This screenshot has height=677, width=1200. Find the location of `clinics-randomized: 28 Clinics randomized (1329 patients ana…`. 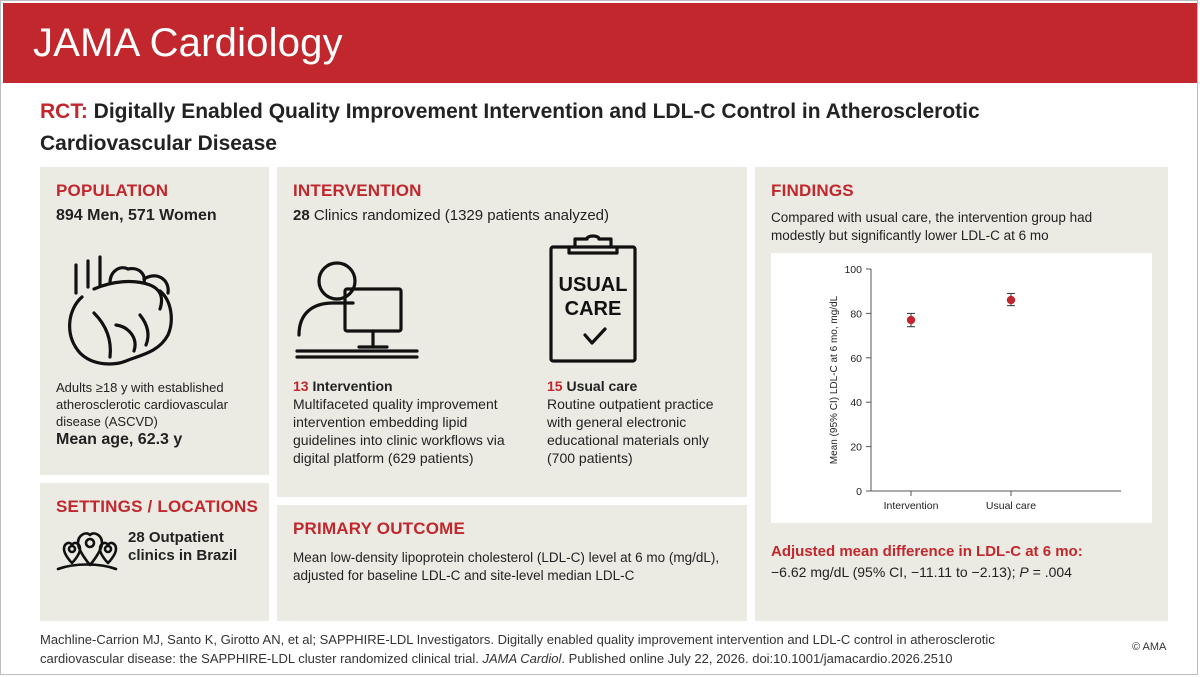

clinics-randomized: 28 Clinics randomized (1329 patients ana… is located at coordinates (451, 216).